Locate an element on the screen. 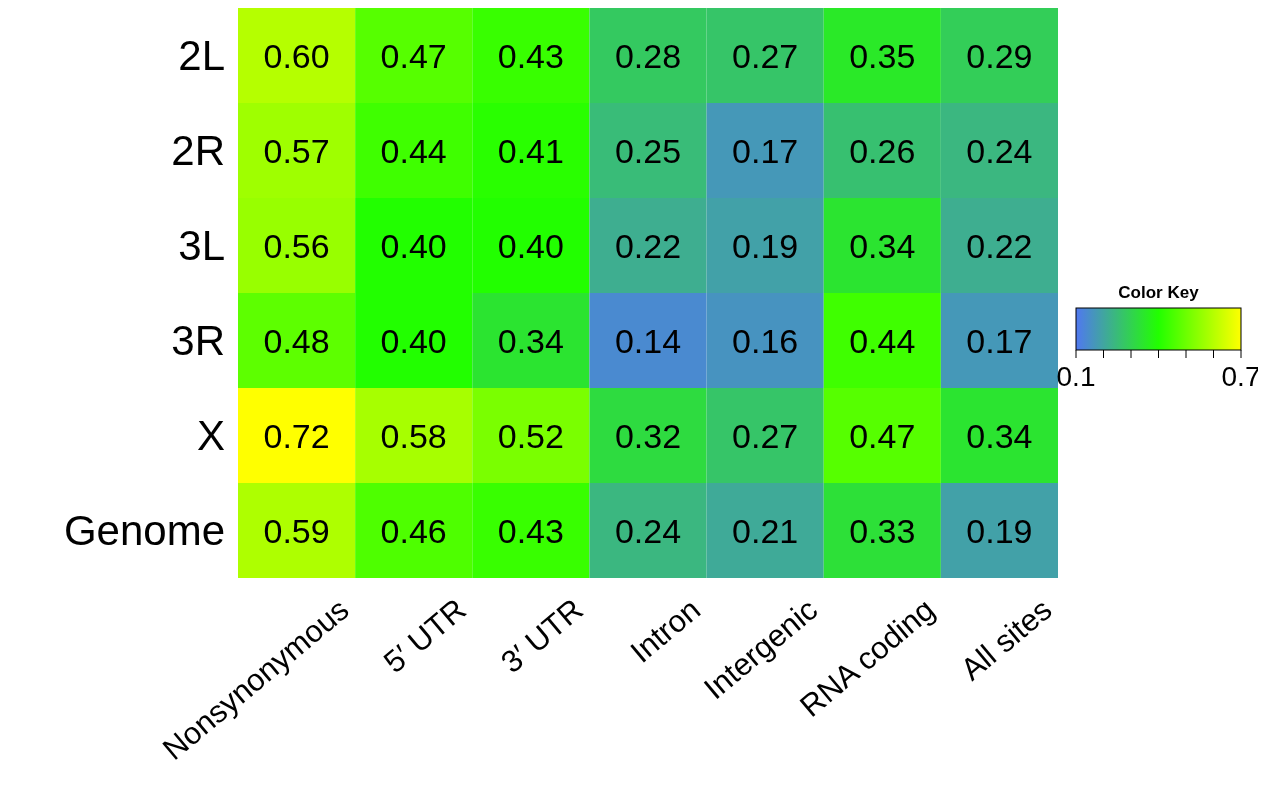 The image size is (1266, 799). data-label: 0.60 is located at coordinates (296, 55).